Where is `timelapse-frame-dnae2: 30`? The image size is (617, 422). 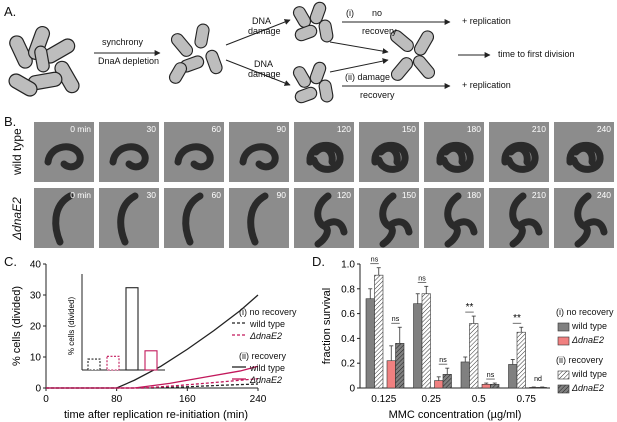 timelapse-frame-dnae2: 30 is located at coordinates (129, 218).